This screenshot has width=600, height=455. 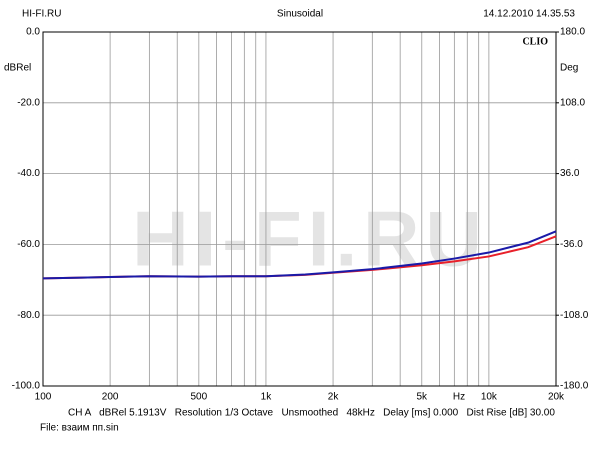 I want to click on y2-tick-label: 180.0, so click(x=572, y=32).